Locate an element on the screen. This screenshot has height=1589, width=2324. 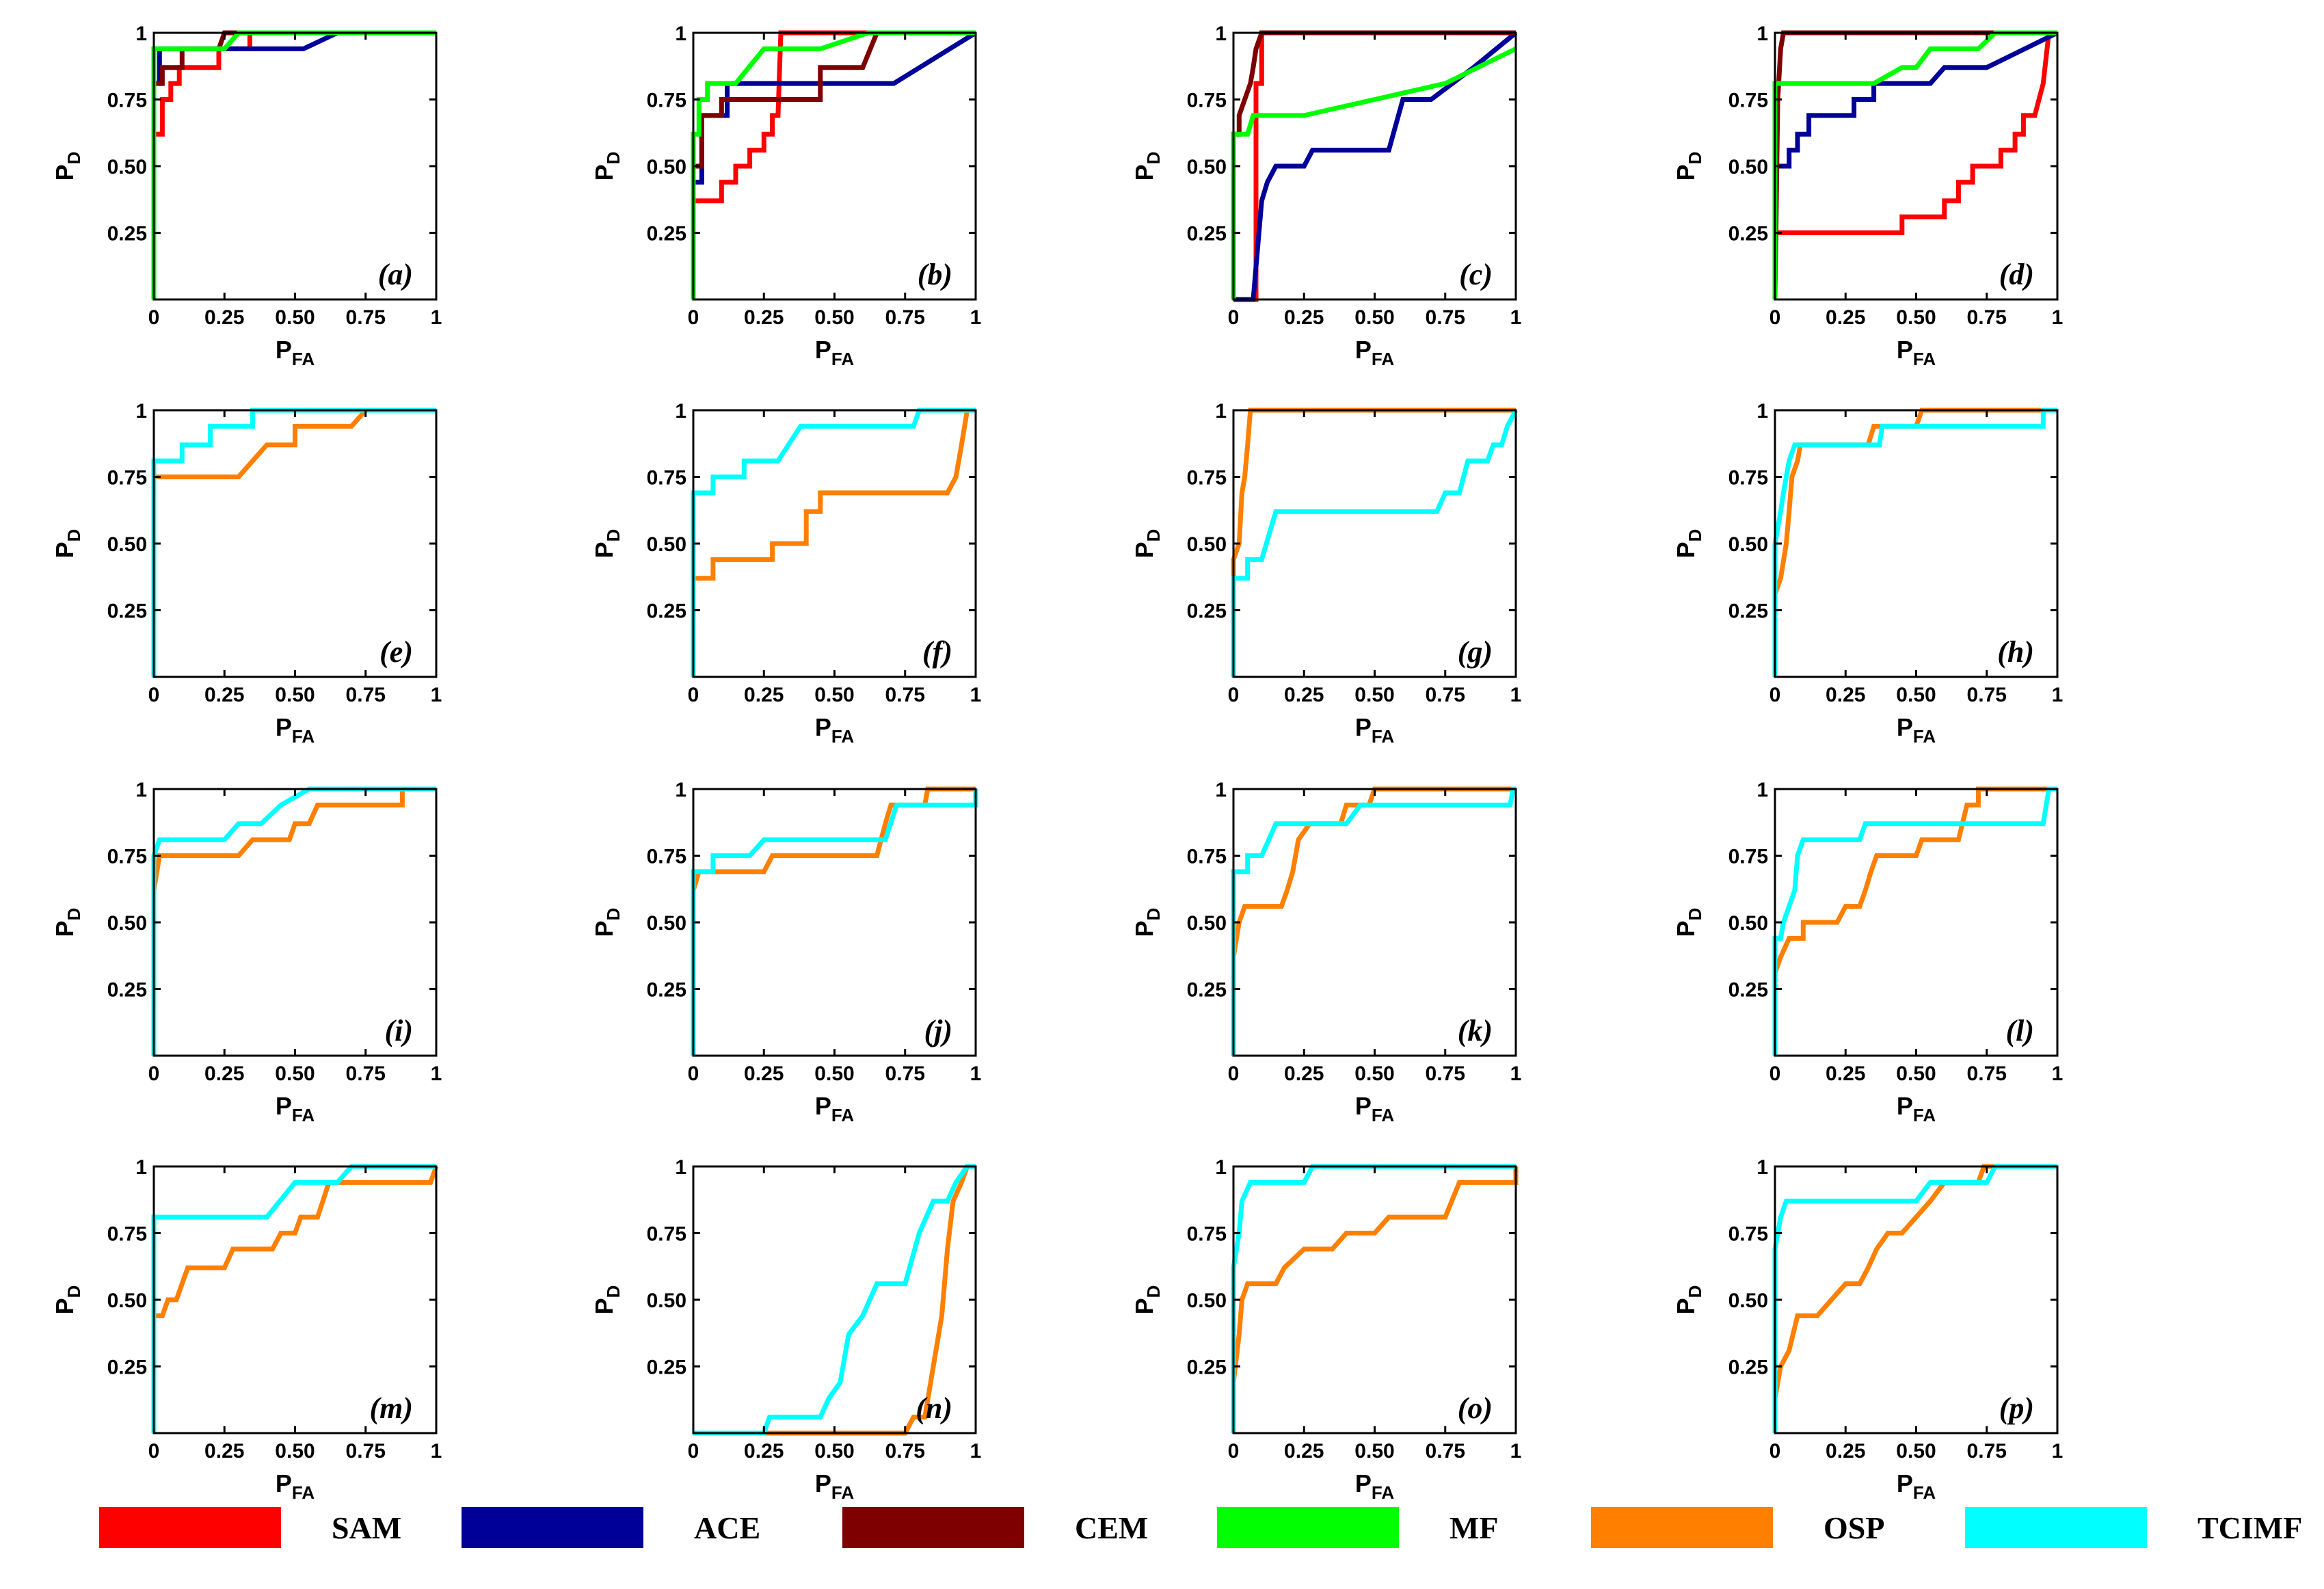
legend: SAM ACE CEM MF OSP TCIMF is located at coordinates (1200, 1527).